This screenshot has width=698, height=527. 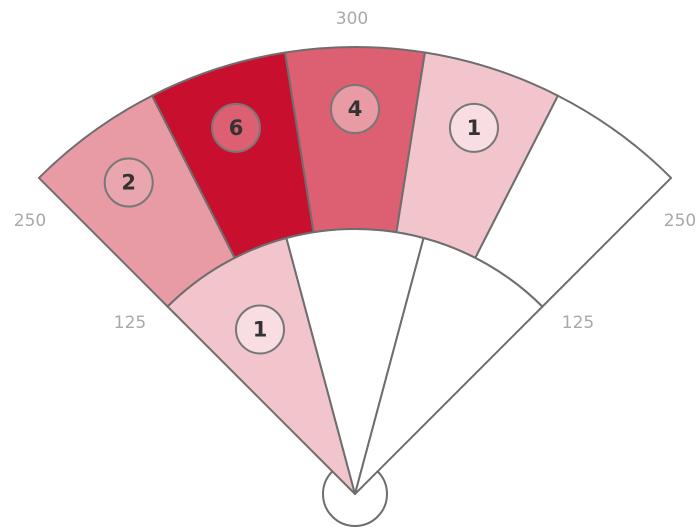 I want to click on zone-label: 300, so click(x=352, y=19).